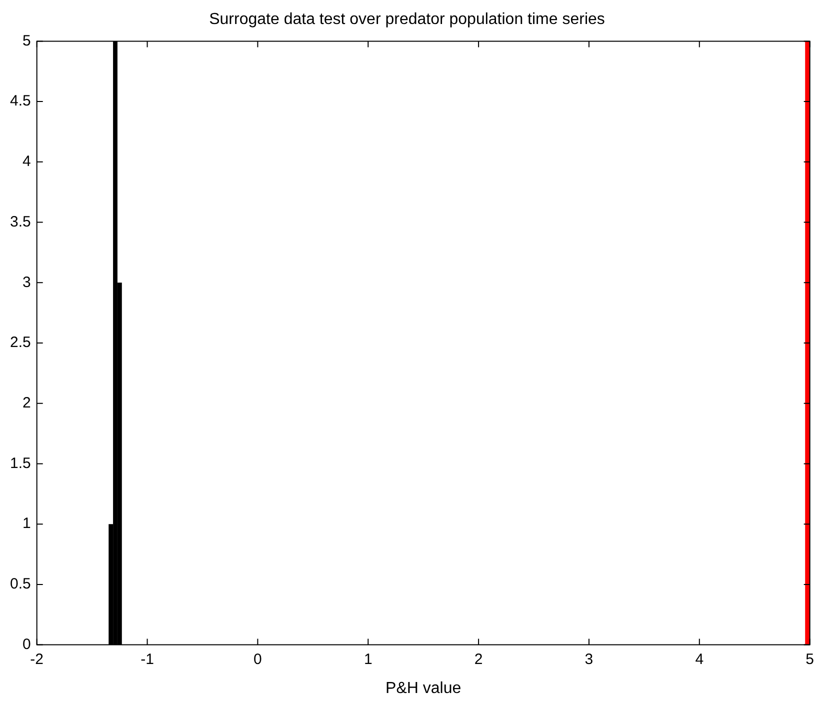 The image size is (820, 706). I want to click on y-tick-label: 1, so click(26, 523).